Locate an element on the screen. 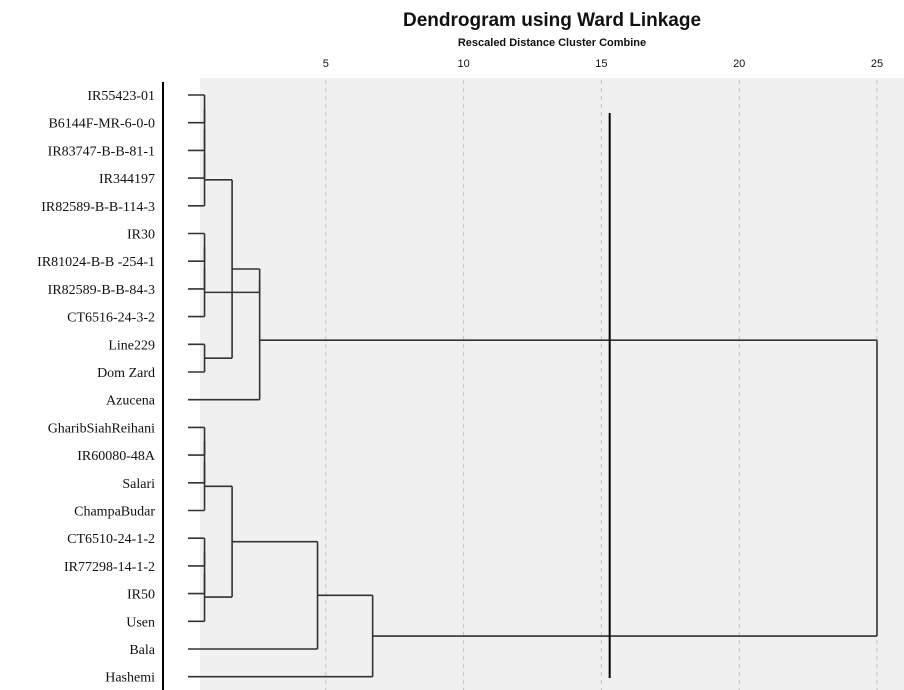 Image resolution: width=904 pixels, height=690 pixels. leaf-label: Azucena is located at coordinates (131, 401).